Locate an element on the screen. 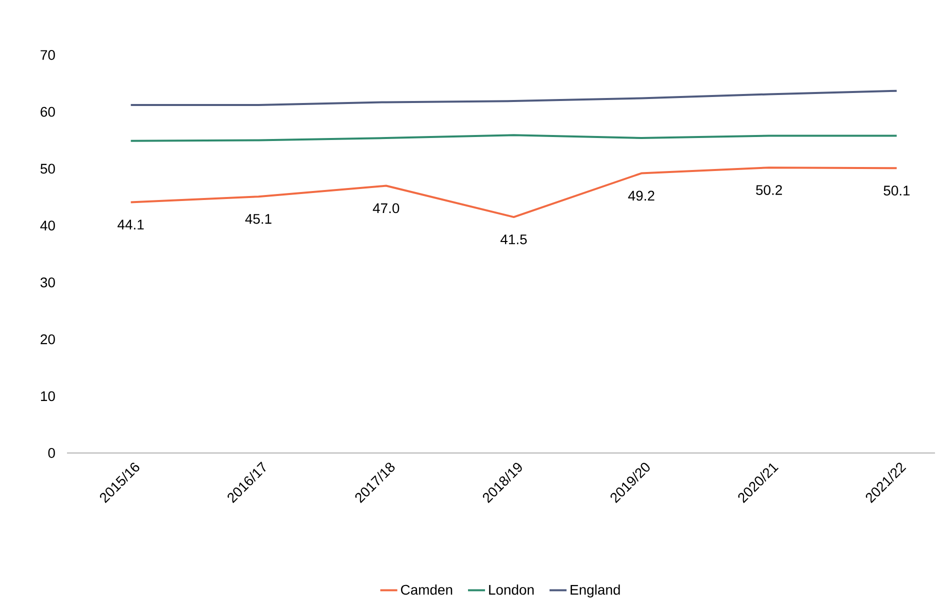  data-label: 45.1 is located at coordinates (258, 219).